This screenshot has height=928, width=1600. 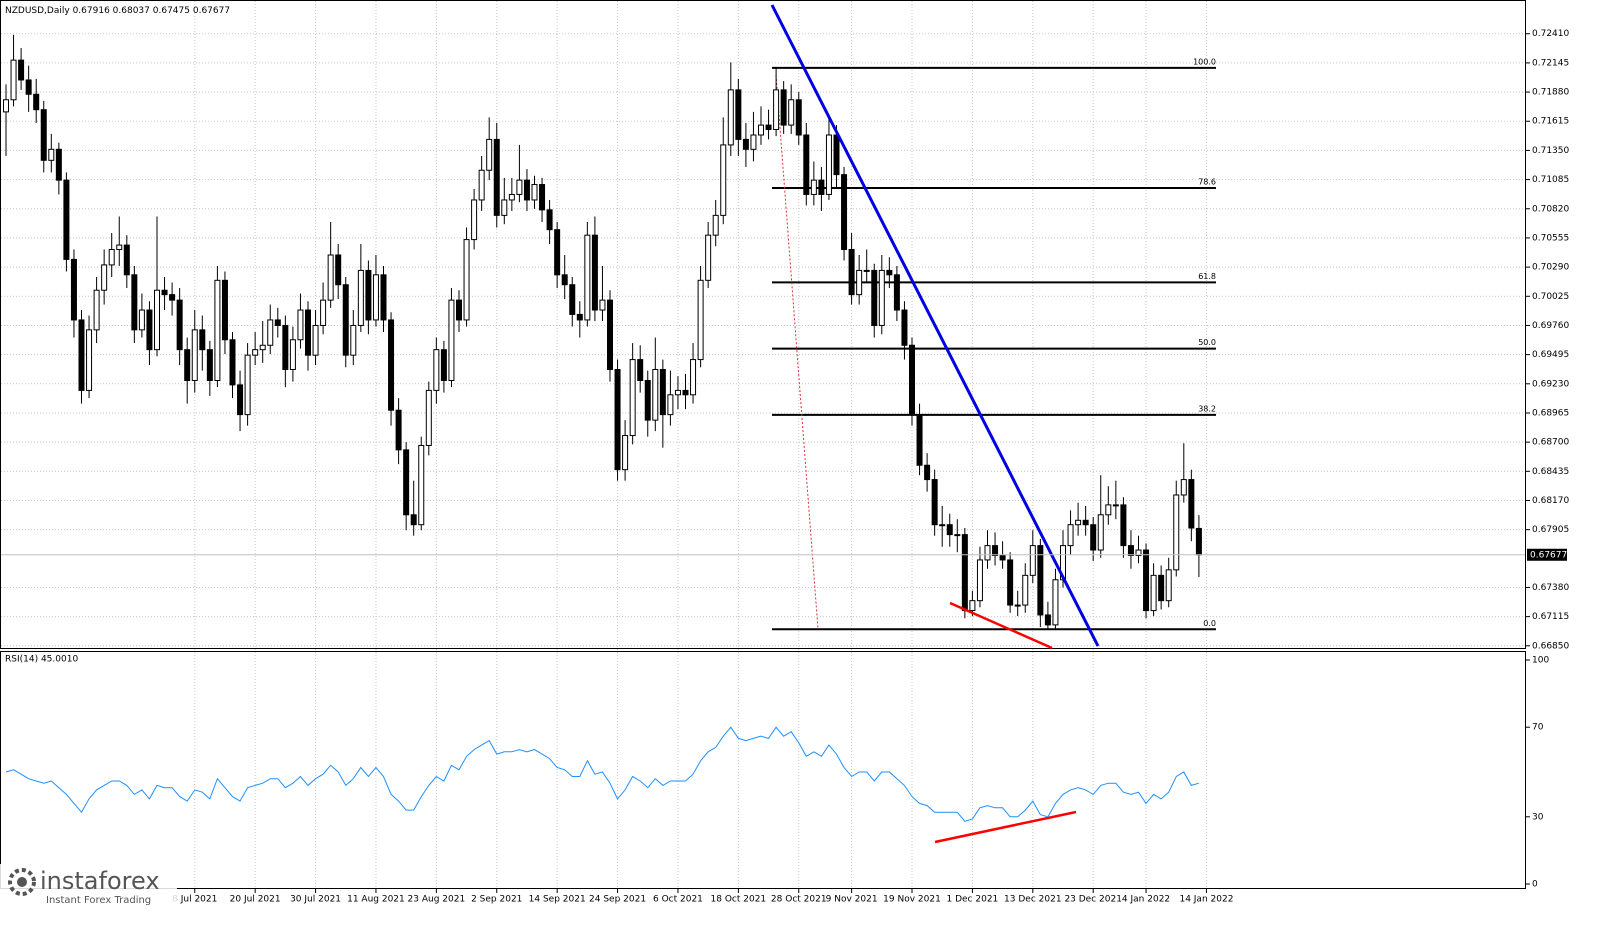 What do you see at coordinates (91, 11) in the screenshot?
I see `open-value: 0.67916` at bounding box center [91, 11].